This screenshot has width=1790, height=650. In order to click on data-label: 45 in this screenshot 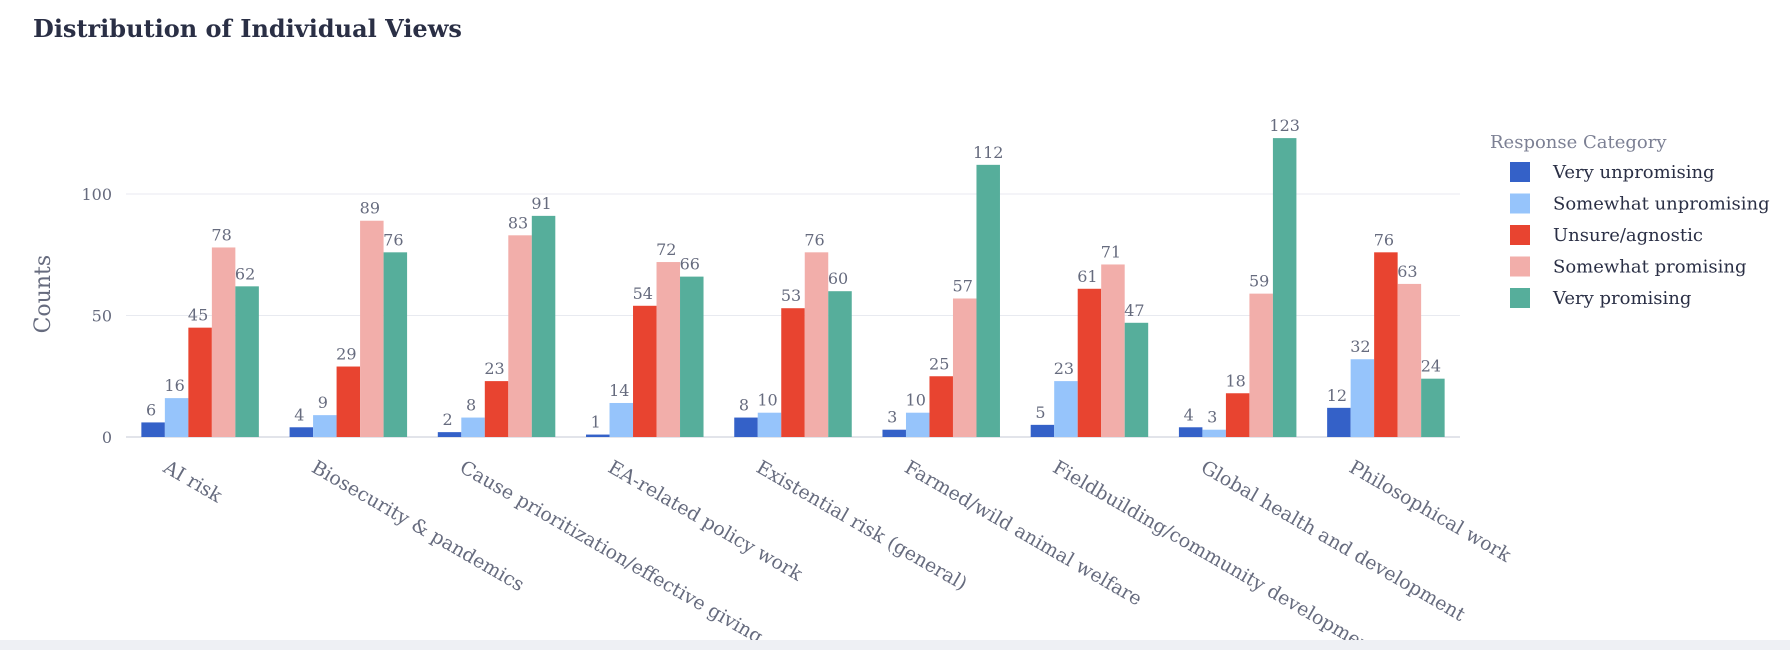, I will do `click(198, 315)`.